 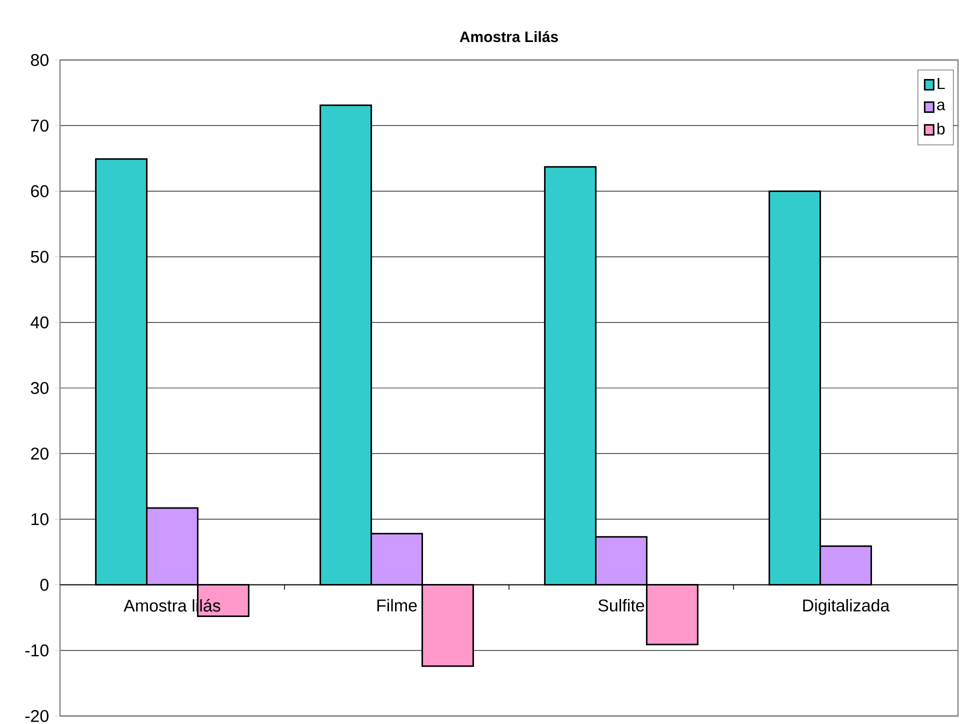 I want to click on x-tick-label: Digitalizada, so click(x=846, y=607).